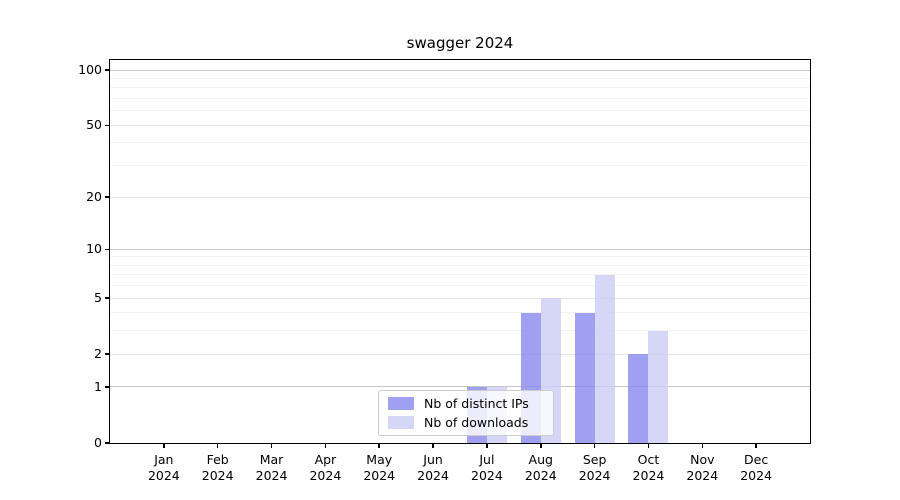 The width and height of the screenshot is (900, 500). I want to click on x-tick-label: Jul 2024, so click(487, 467).